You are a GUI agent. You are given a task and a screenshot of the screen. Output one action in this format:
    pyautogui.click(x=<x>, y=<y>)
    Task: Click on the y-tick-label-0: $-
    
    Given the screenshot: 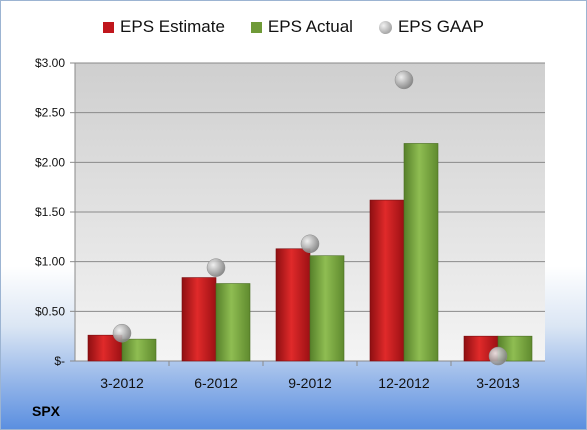 What is the action you would take?
    pyautogui.click(x=59, y=361)
    